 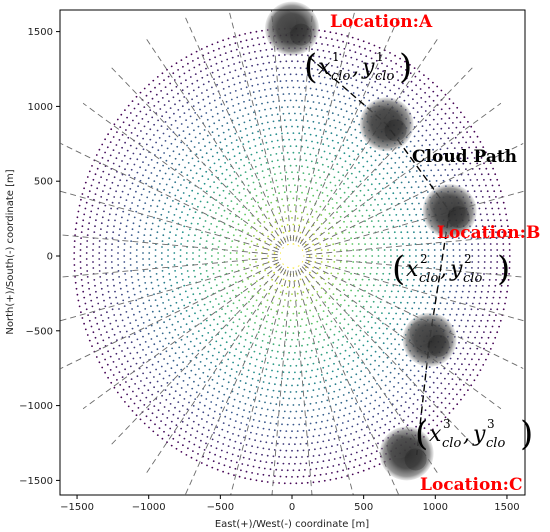 I want to click on x-tick-label: 500, so click(x=363, y=507).